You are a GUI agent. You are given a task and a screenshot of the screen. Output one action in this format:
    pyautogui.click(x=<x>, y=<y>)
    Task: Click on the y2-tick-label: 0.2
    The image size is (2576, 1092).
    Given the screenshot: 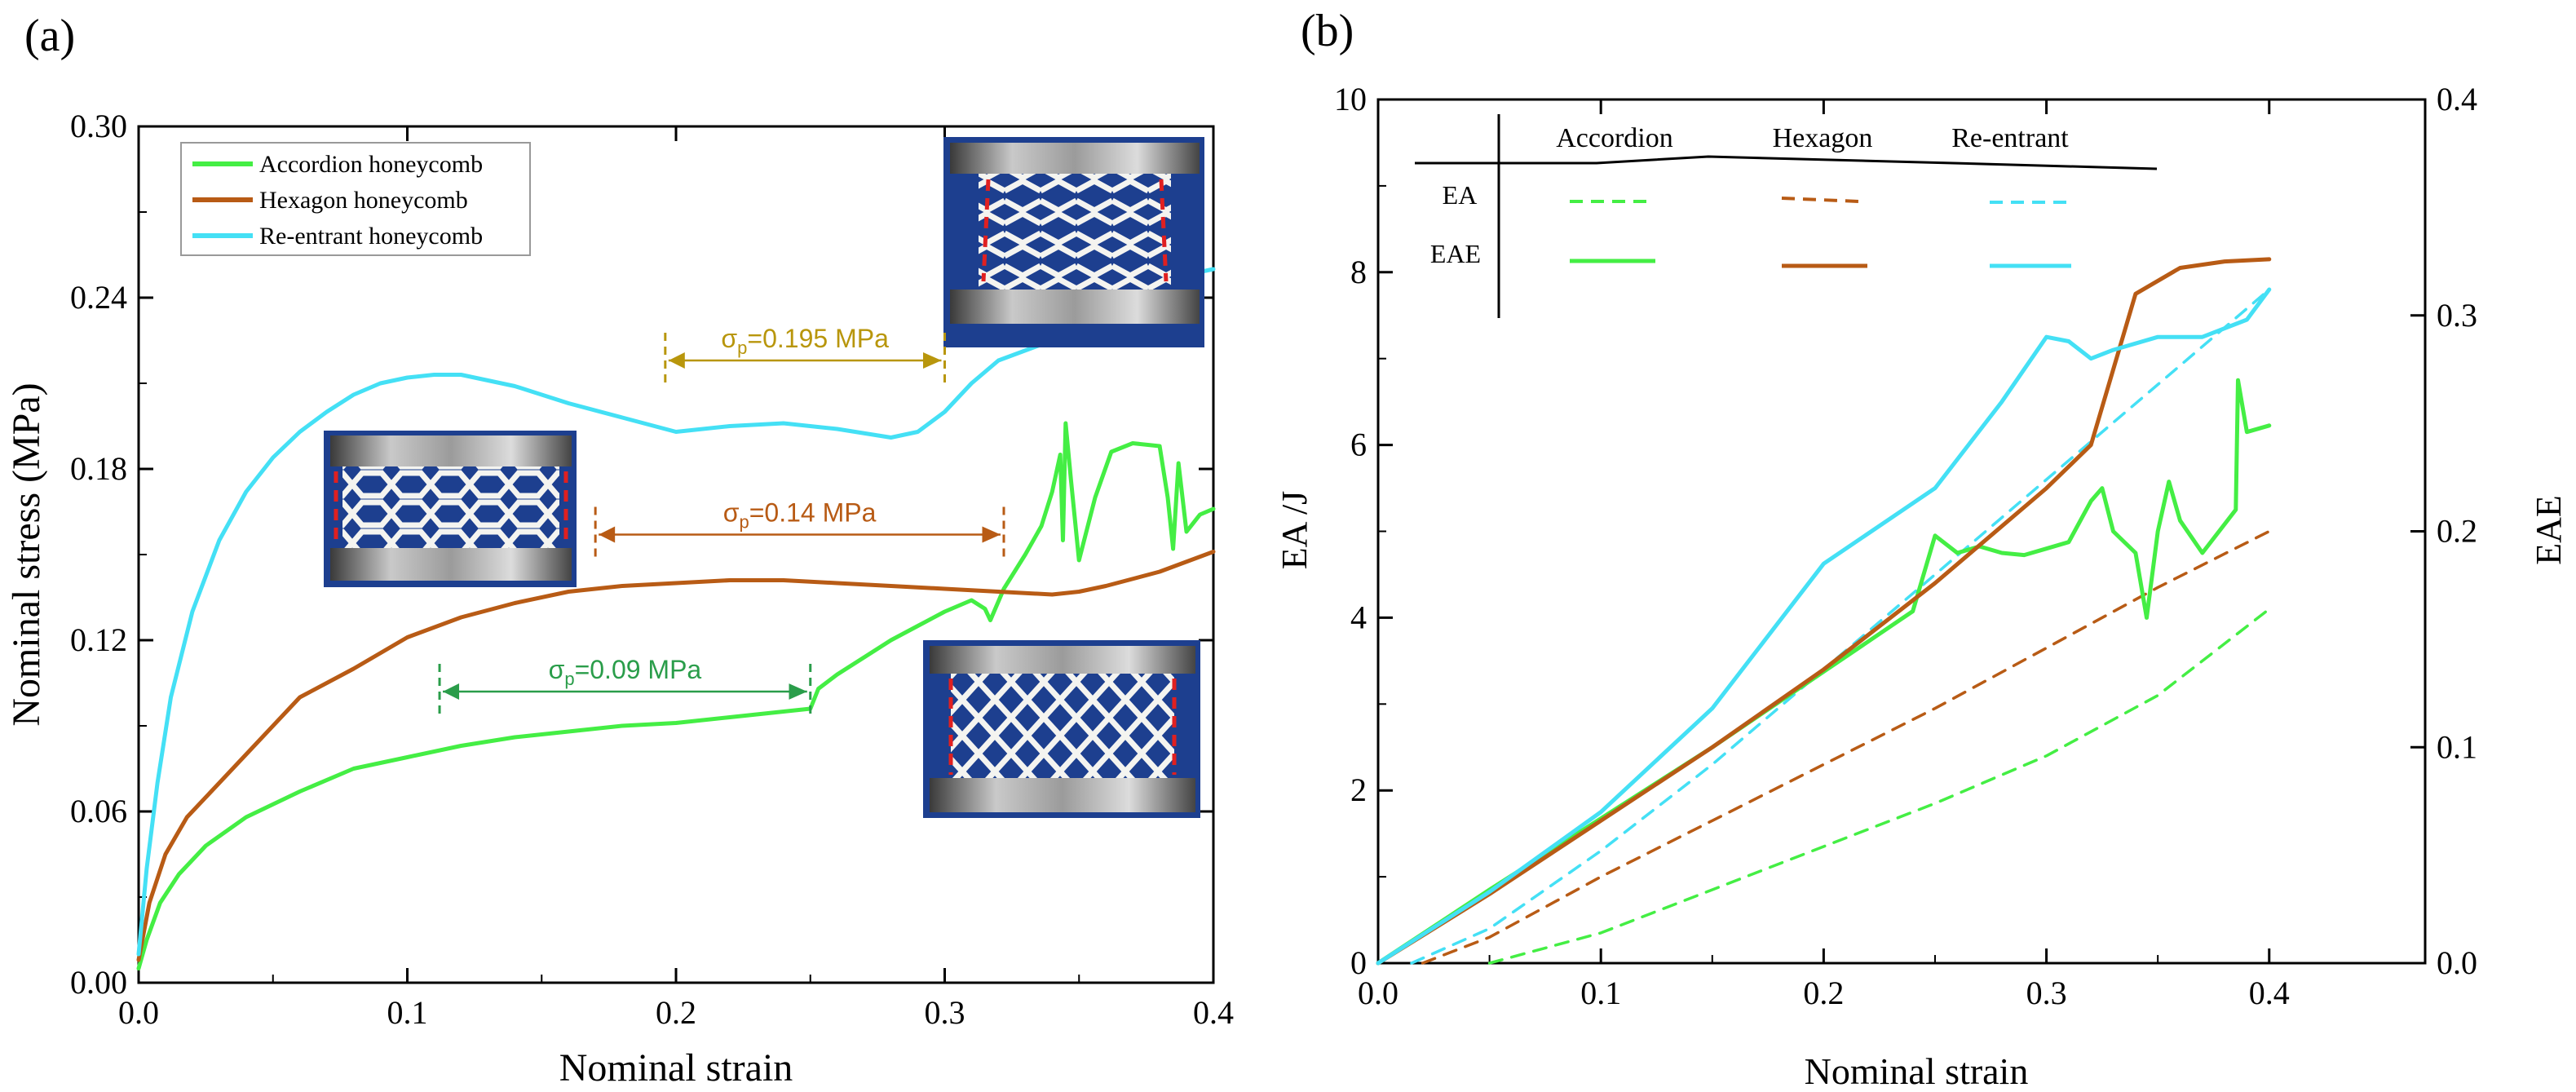 What is the action you would take?
    pyautogui.click(x=2457, y=531)
    